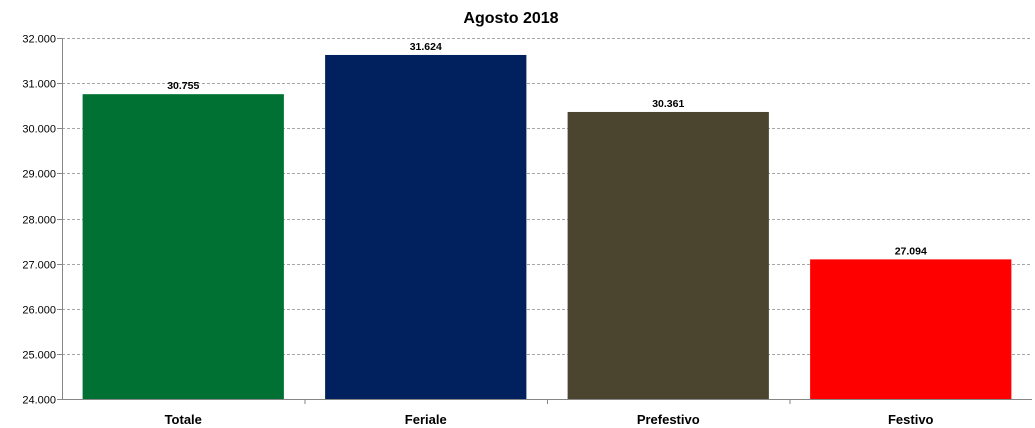 Image resolution: width=1035 pixels, height=428 pixels. What do you see at coordinates (668, 419) in the screenshot?
I see `x-tick-label: Prefestivo` at bounding box center [668, 419].